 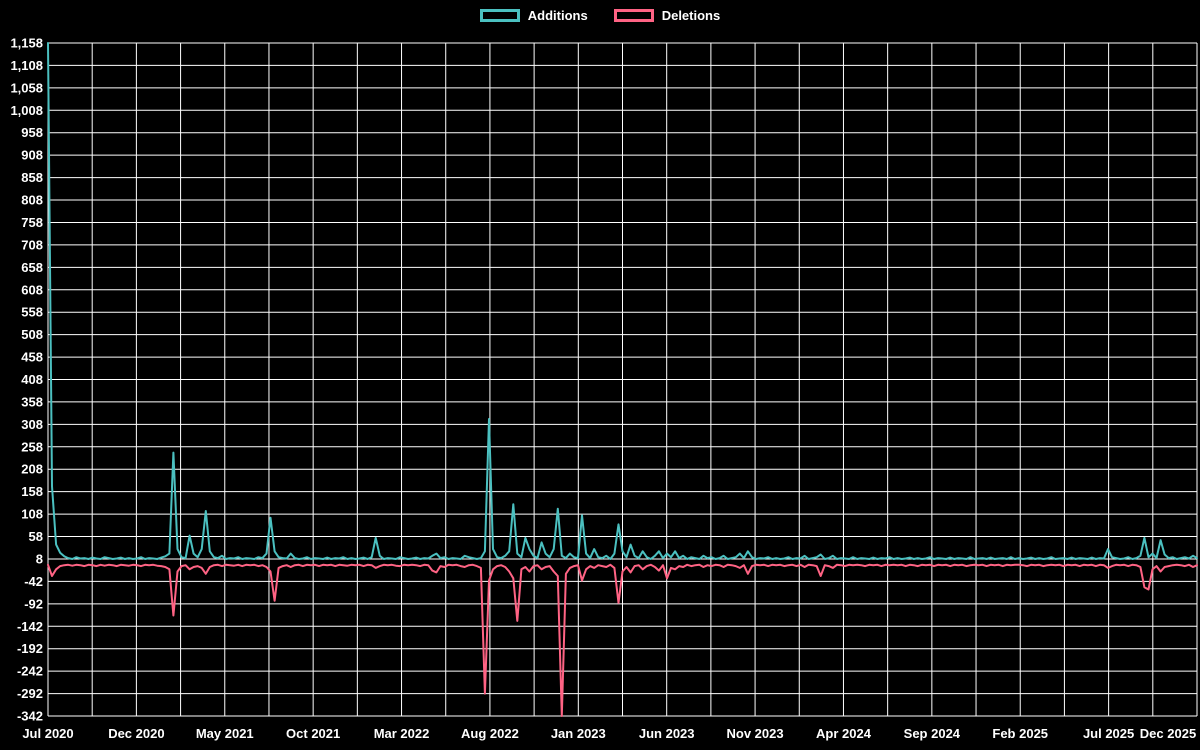 What do you see at coordinates (499, 15) in the screenshot?
I see `additions-swatch-icon` at bounding box center [499, 15].